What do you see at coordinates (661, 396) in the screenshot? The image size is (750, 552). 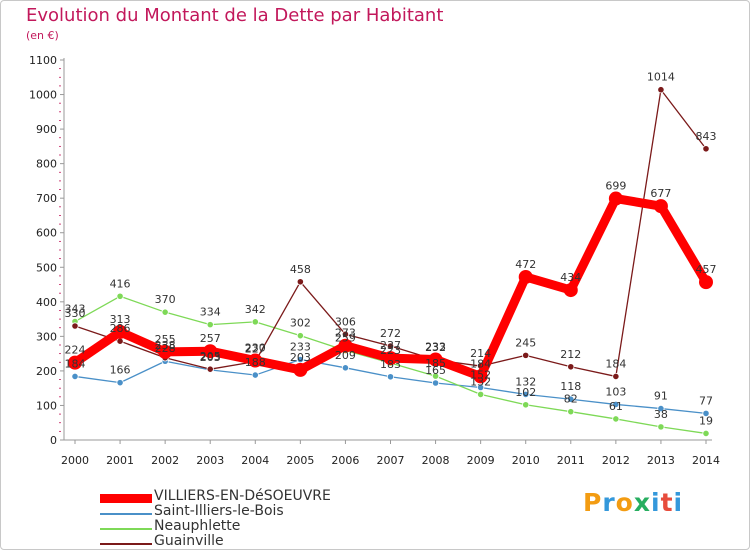 I see `data-label-1: 91` at bounding box center [661, 396].